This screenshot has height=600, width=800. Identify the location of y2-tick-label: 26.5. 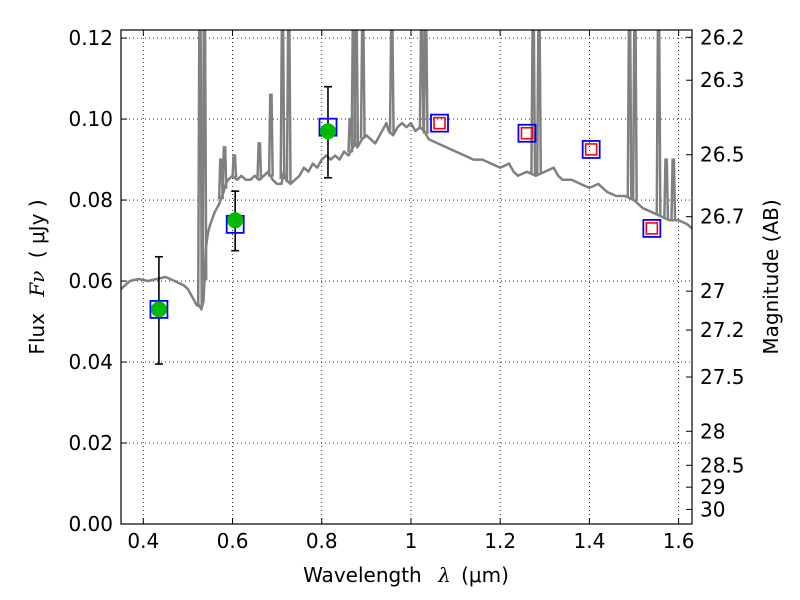
(722, 155).